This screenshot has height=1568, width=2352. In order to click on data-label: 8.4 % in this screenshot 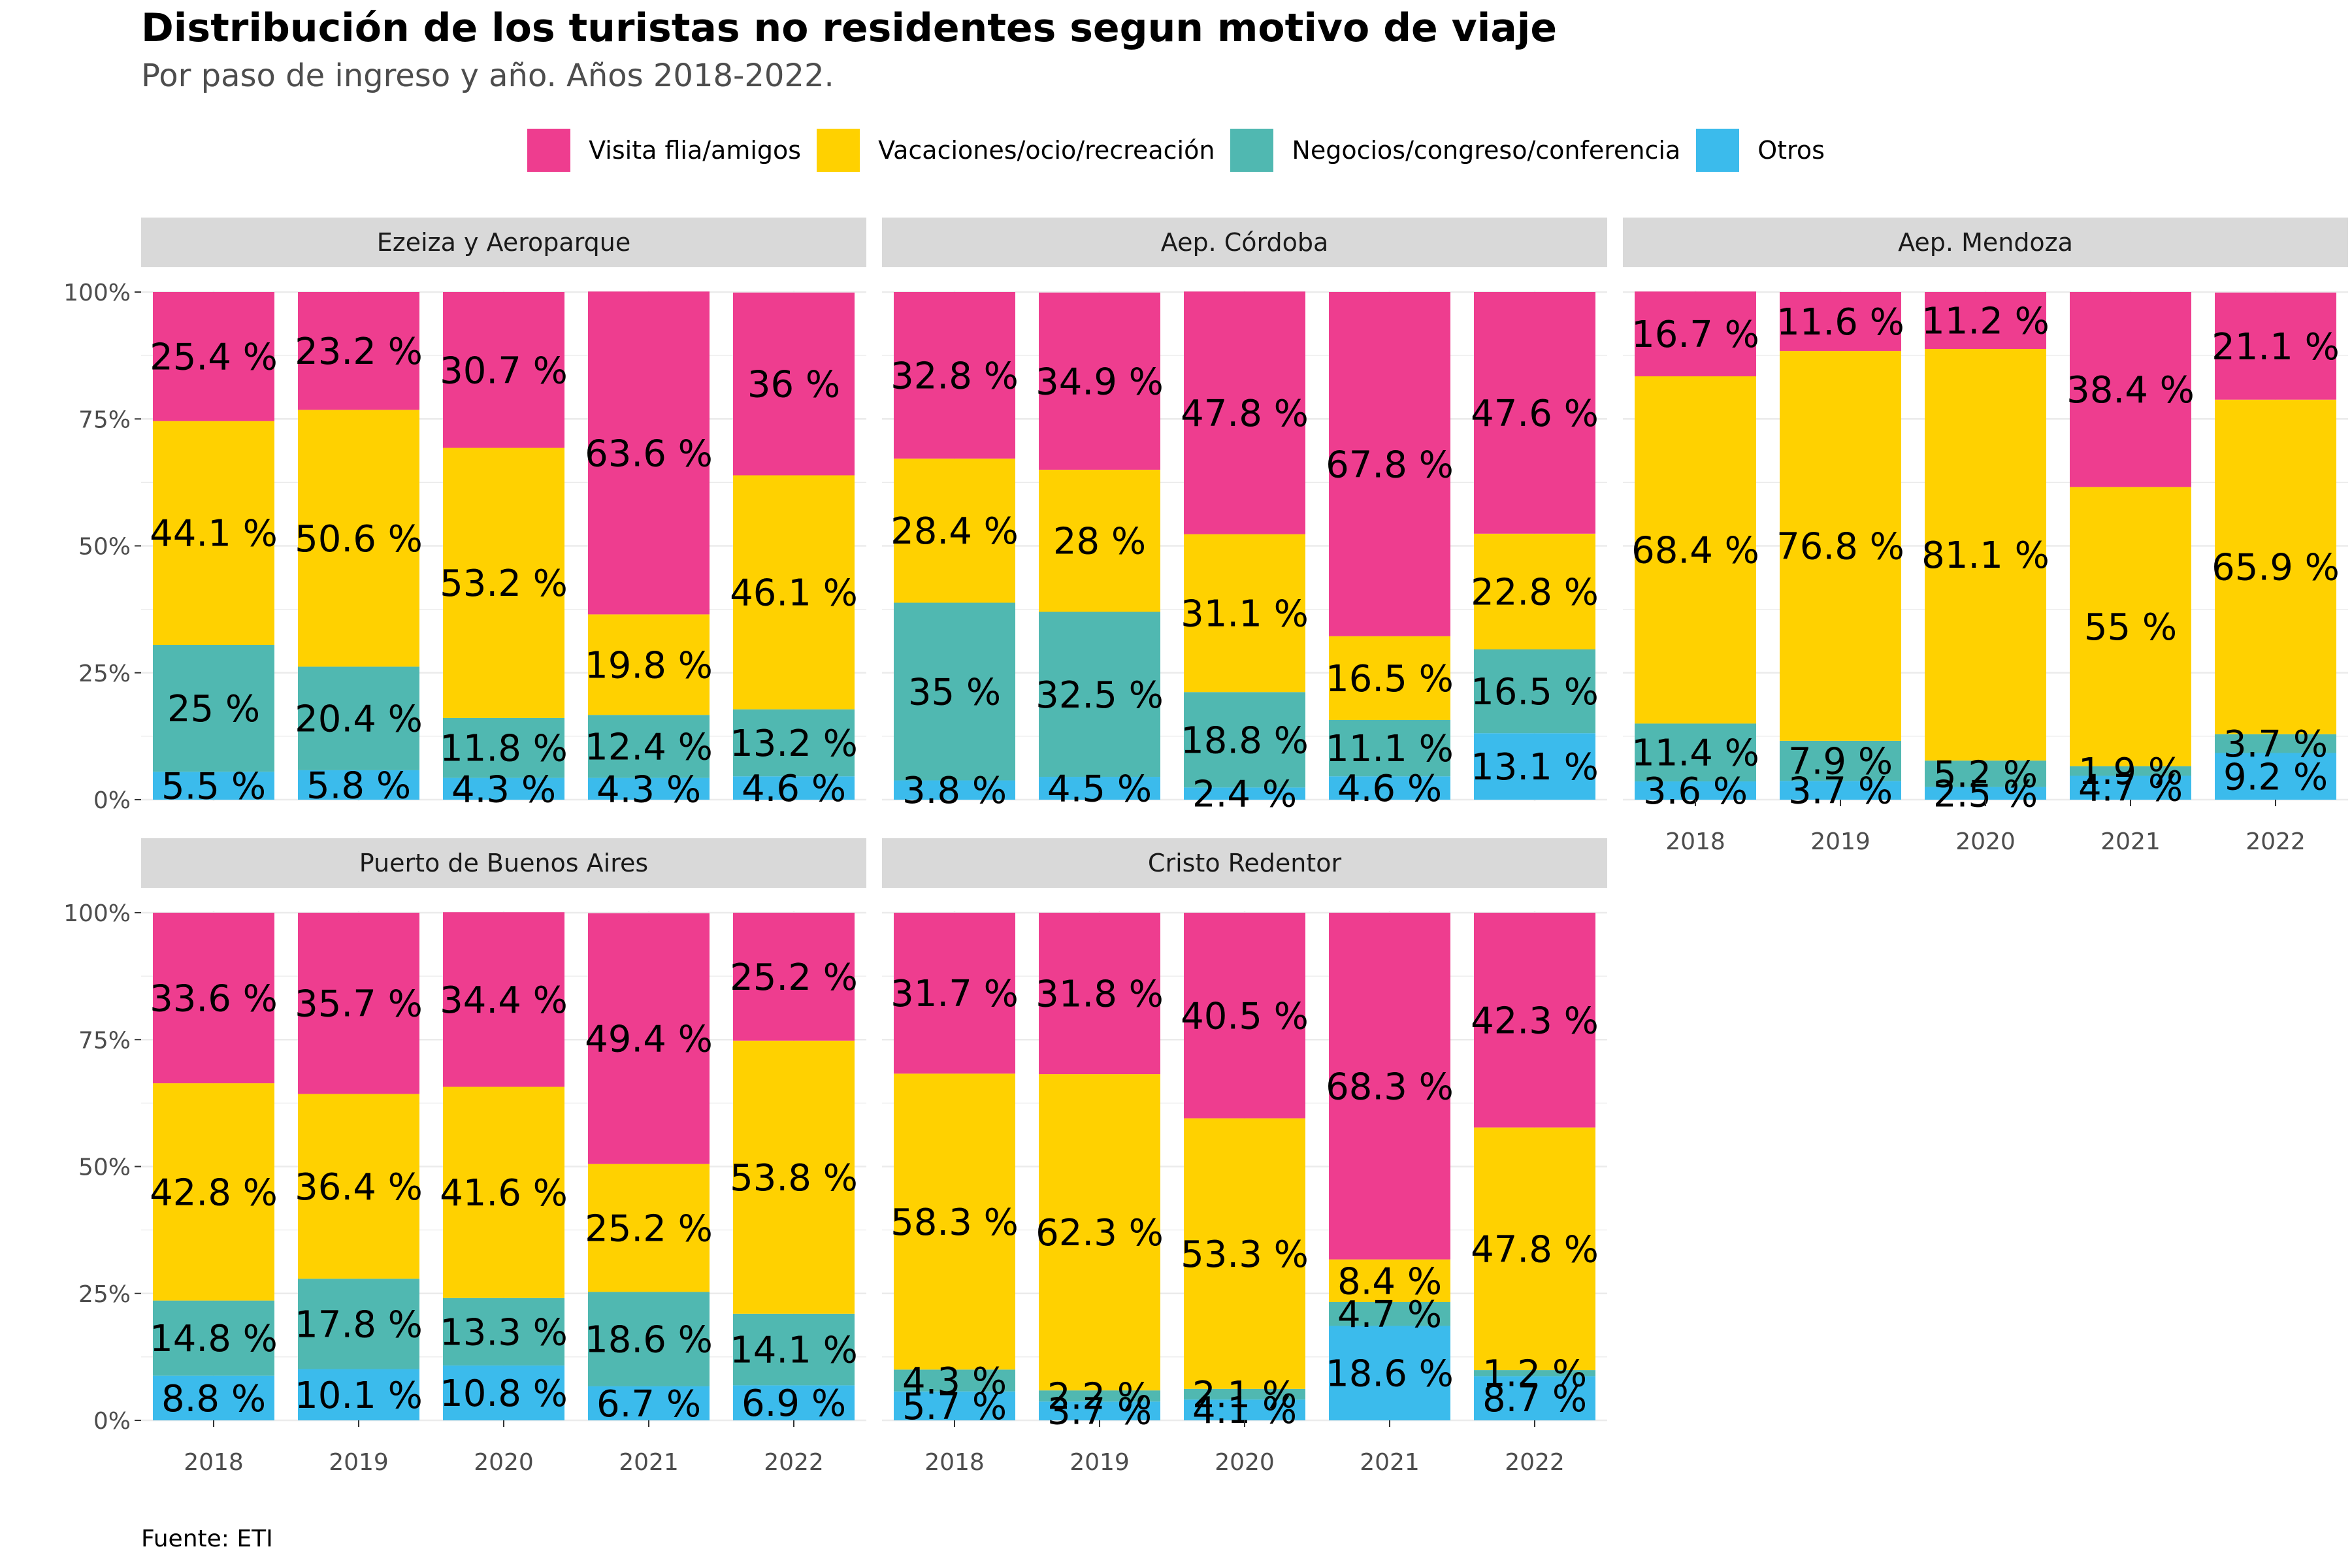, I will do `click(1389, 1281)`.